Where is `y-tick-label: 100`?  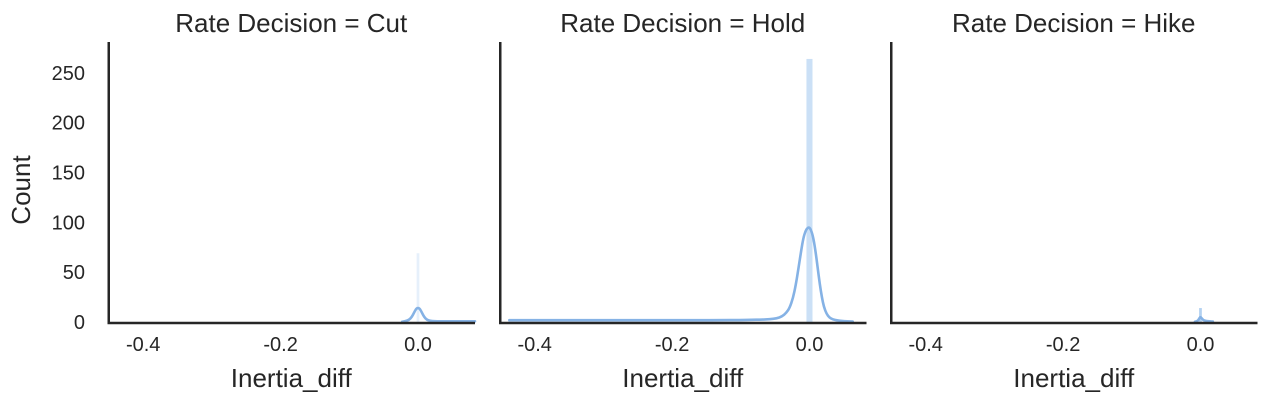 y-tick-label: 100 is located at coordinates (68, 223).